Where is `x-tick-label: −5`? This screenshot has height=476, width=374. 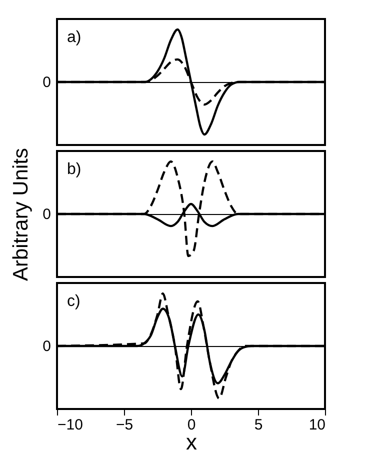
x-tick-label: −5 is located at coordinates (125, 425).